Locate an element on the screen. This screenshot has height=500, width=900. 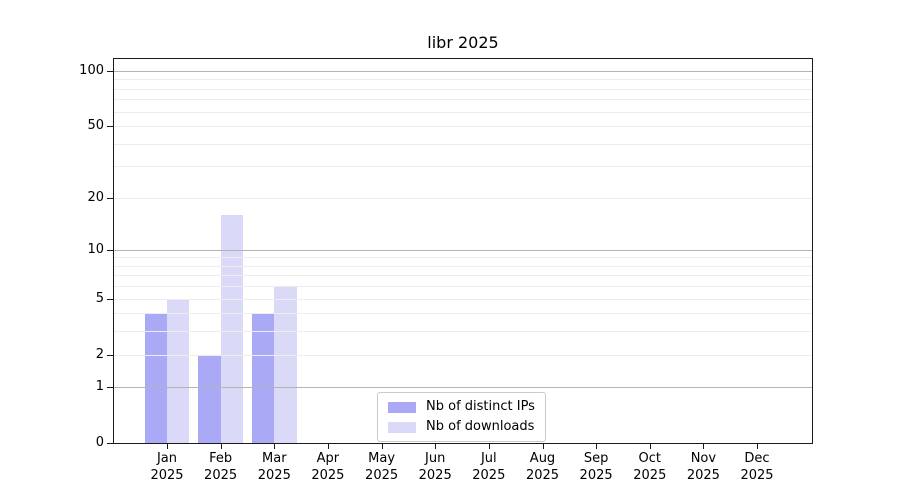
bar-downloads-feb is located at coordinates (231, 328).